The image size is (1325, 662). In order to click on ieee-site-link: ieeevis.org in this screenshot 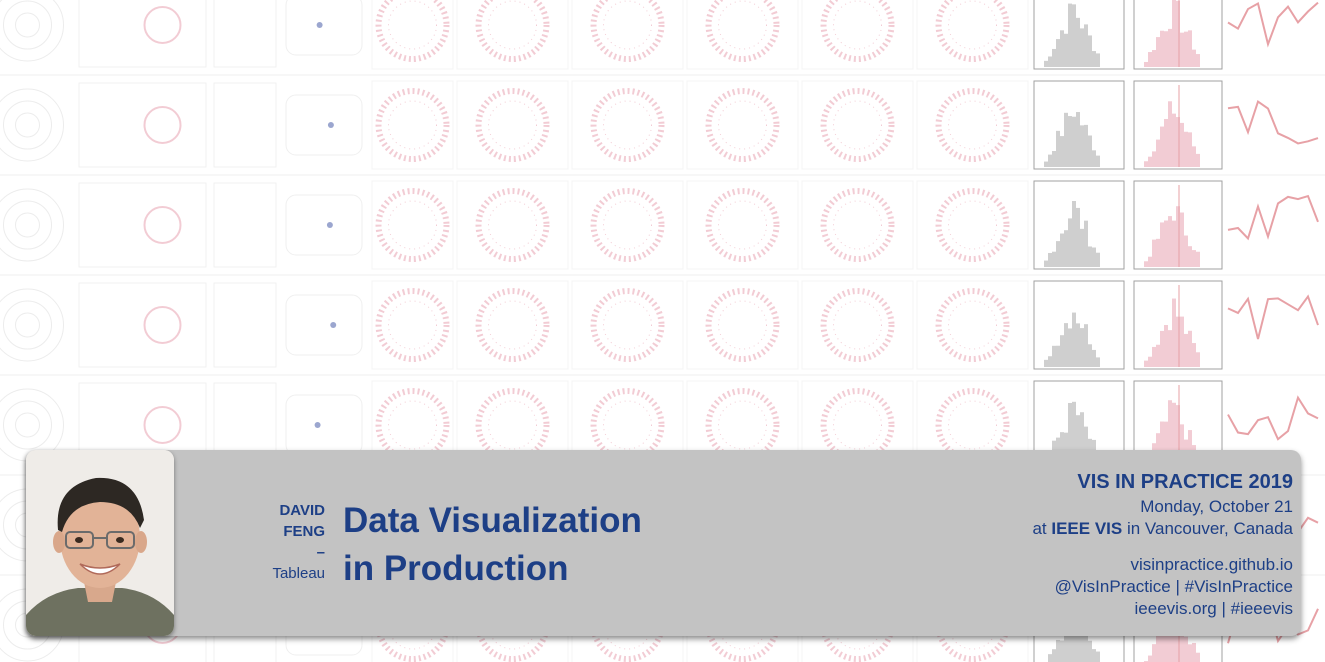, I will do `click(1175, 608)`.